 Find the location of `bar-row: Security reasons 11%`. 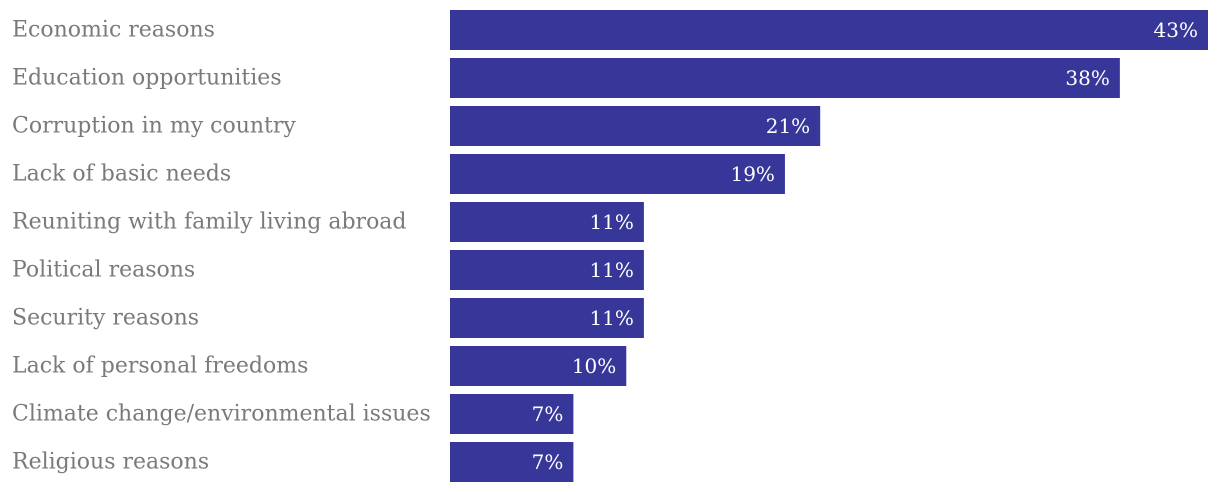

bar-row: Security reasons 11% is located at coordinates (328, 318).